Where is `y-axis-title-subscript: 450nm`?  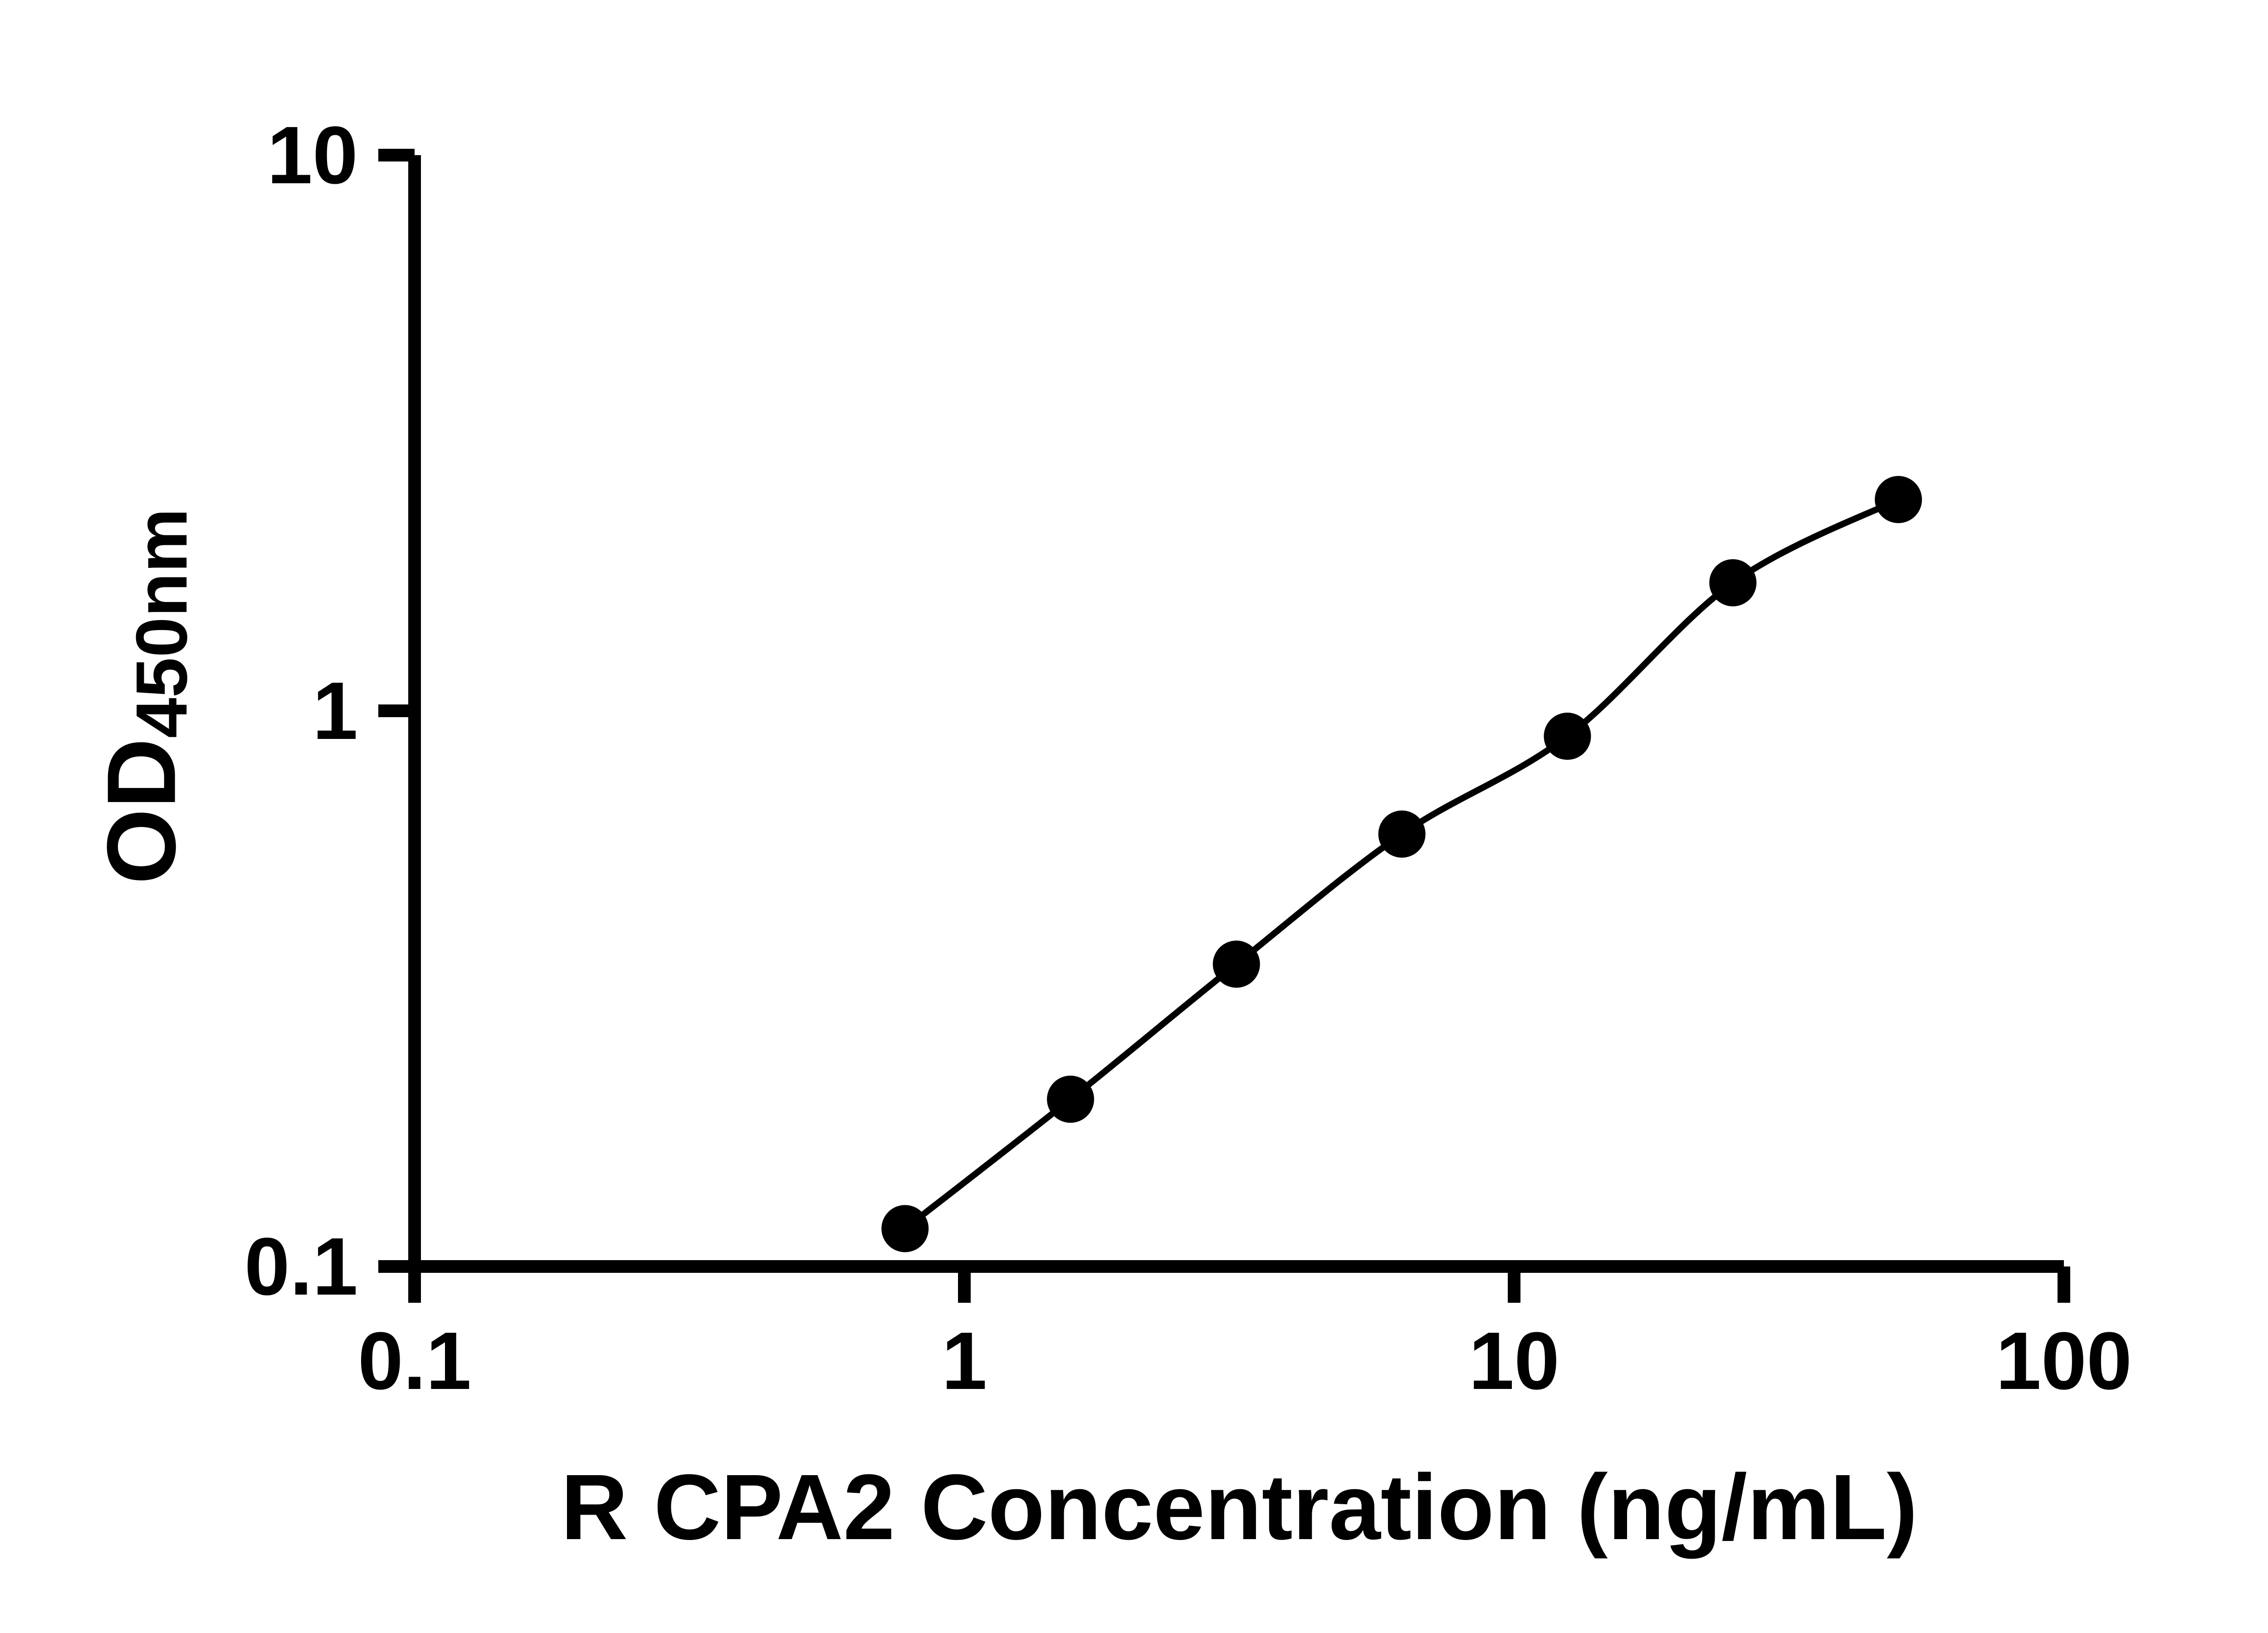 y-axis-title-subscript: 450nm is located at coordinates (161, 623).